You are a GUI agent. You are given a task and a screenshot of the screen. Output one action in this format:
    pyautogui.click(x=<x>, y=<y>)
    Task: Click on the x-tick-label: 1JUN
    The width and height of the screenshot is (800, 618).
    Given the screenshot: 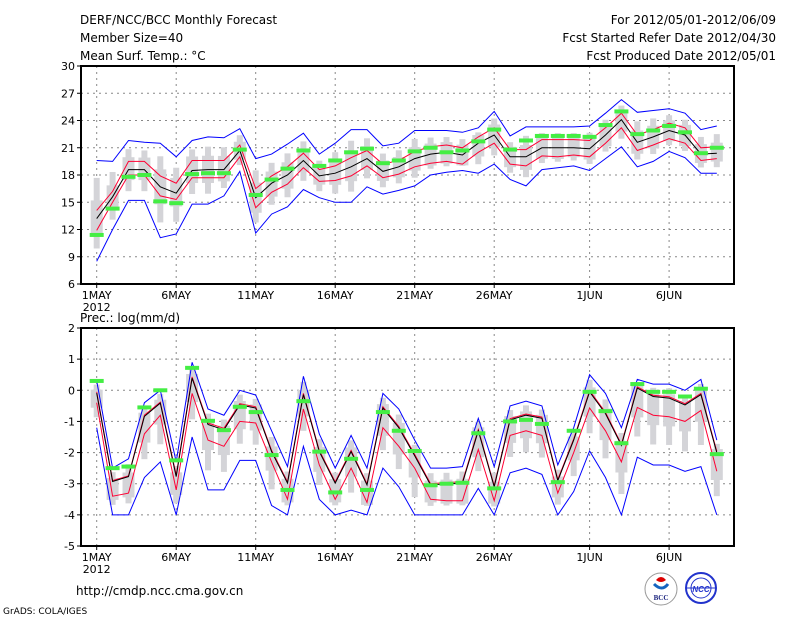 What is the action you would take?
    pyautogui.click(x=589, y=295)
    